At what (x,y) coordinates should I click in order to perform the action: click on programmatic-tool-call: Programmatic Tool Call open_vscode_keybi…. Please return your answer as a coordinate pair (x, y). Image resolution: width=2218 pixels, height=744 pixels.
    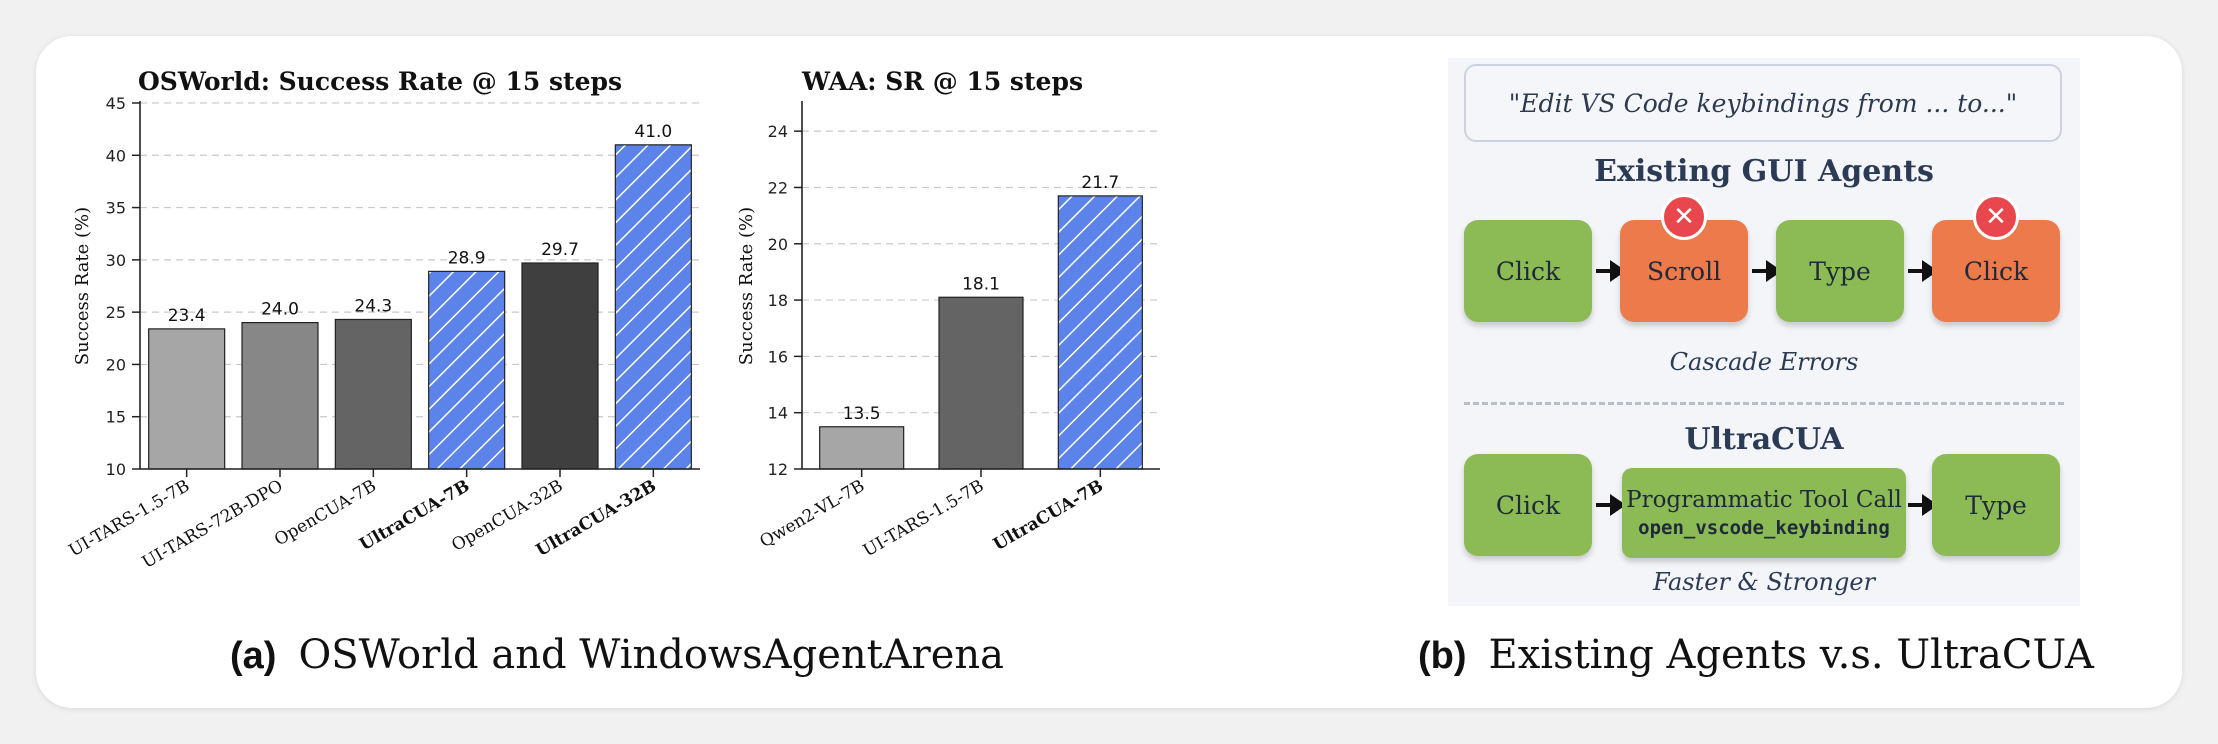
    Looking at the image, I should click on (1764, 513).